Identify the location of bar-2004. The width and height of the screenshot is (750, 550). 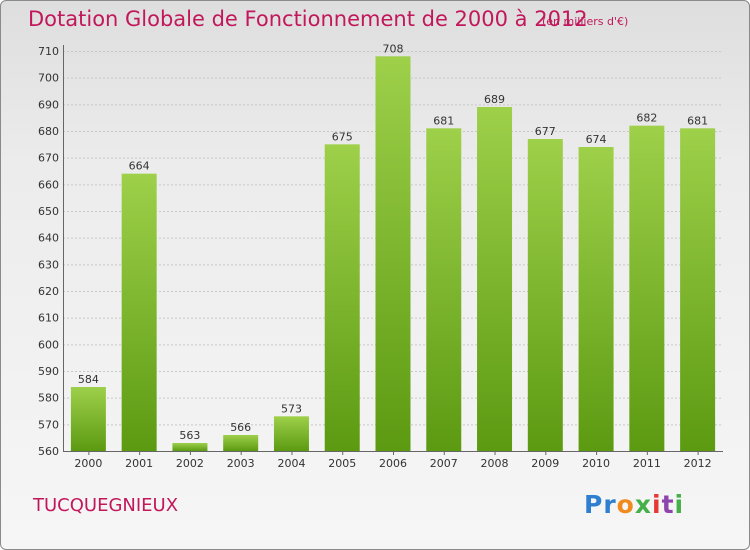
(291, 433).